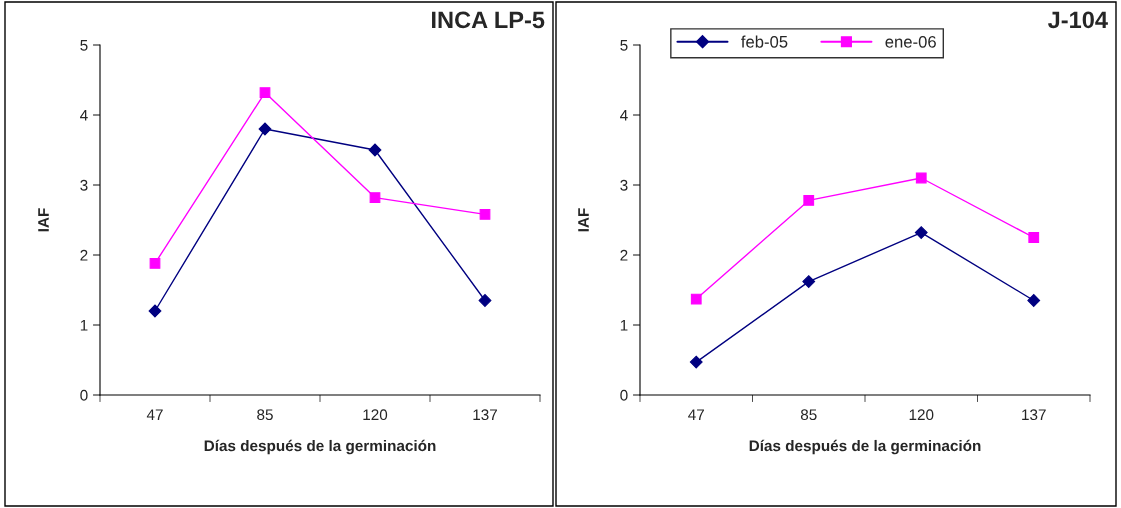 The height and width of the screenshot is (508, 1121). What do you see at coordinates (910, 41) in the screenshot?
I see `legend-label: ene-06` at bounding box center [910, 41].